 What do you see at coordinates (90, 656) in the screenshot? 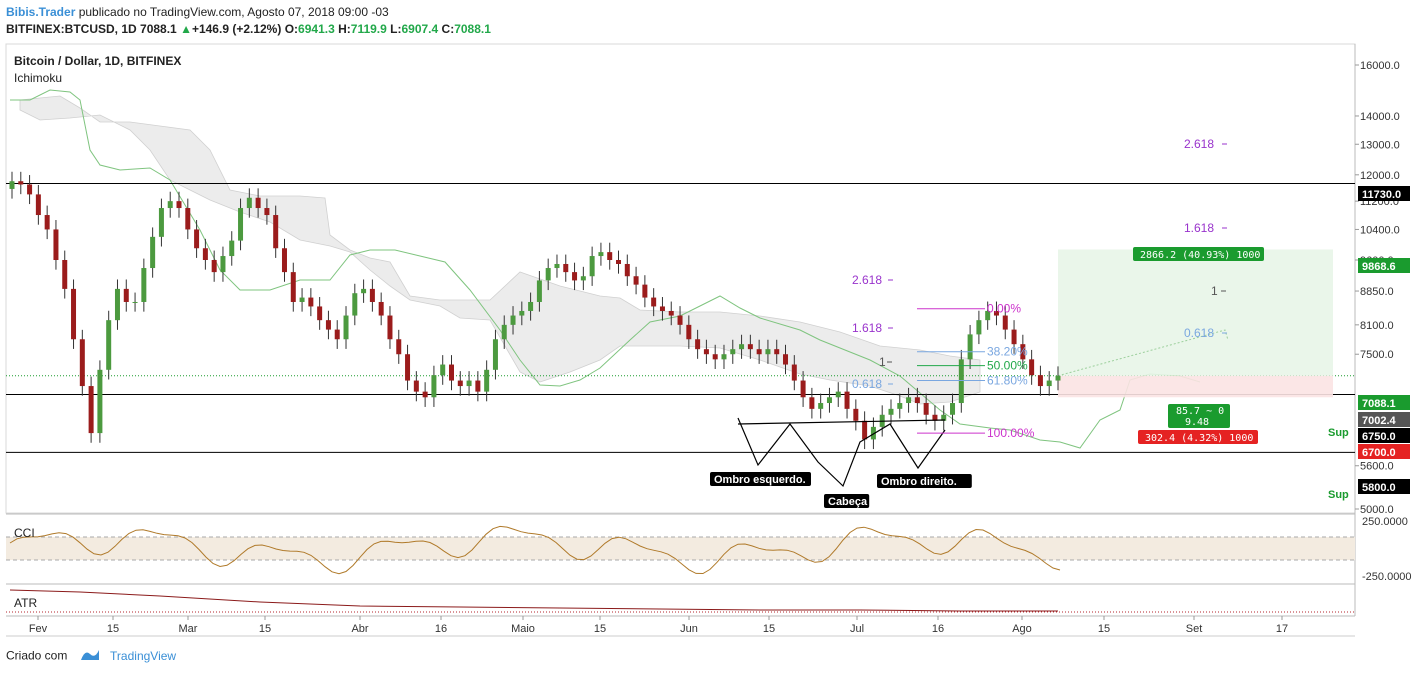
I see `tradingview-logo-icon` at bounding box center [90, 656].